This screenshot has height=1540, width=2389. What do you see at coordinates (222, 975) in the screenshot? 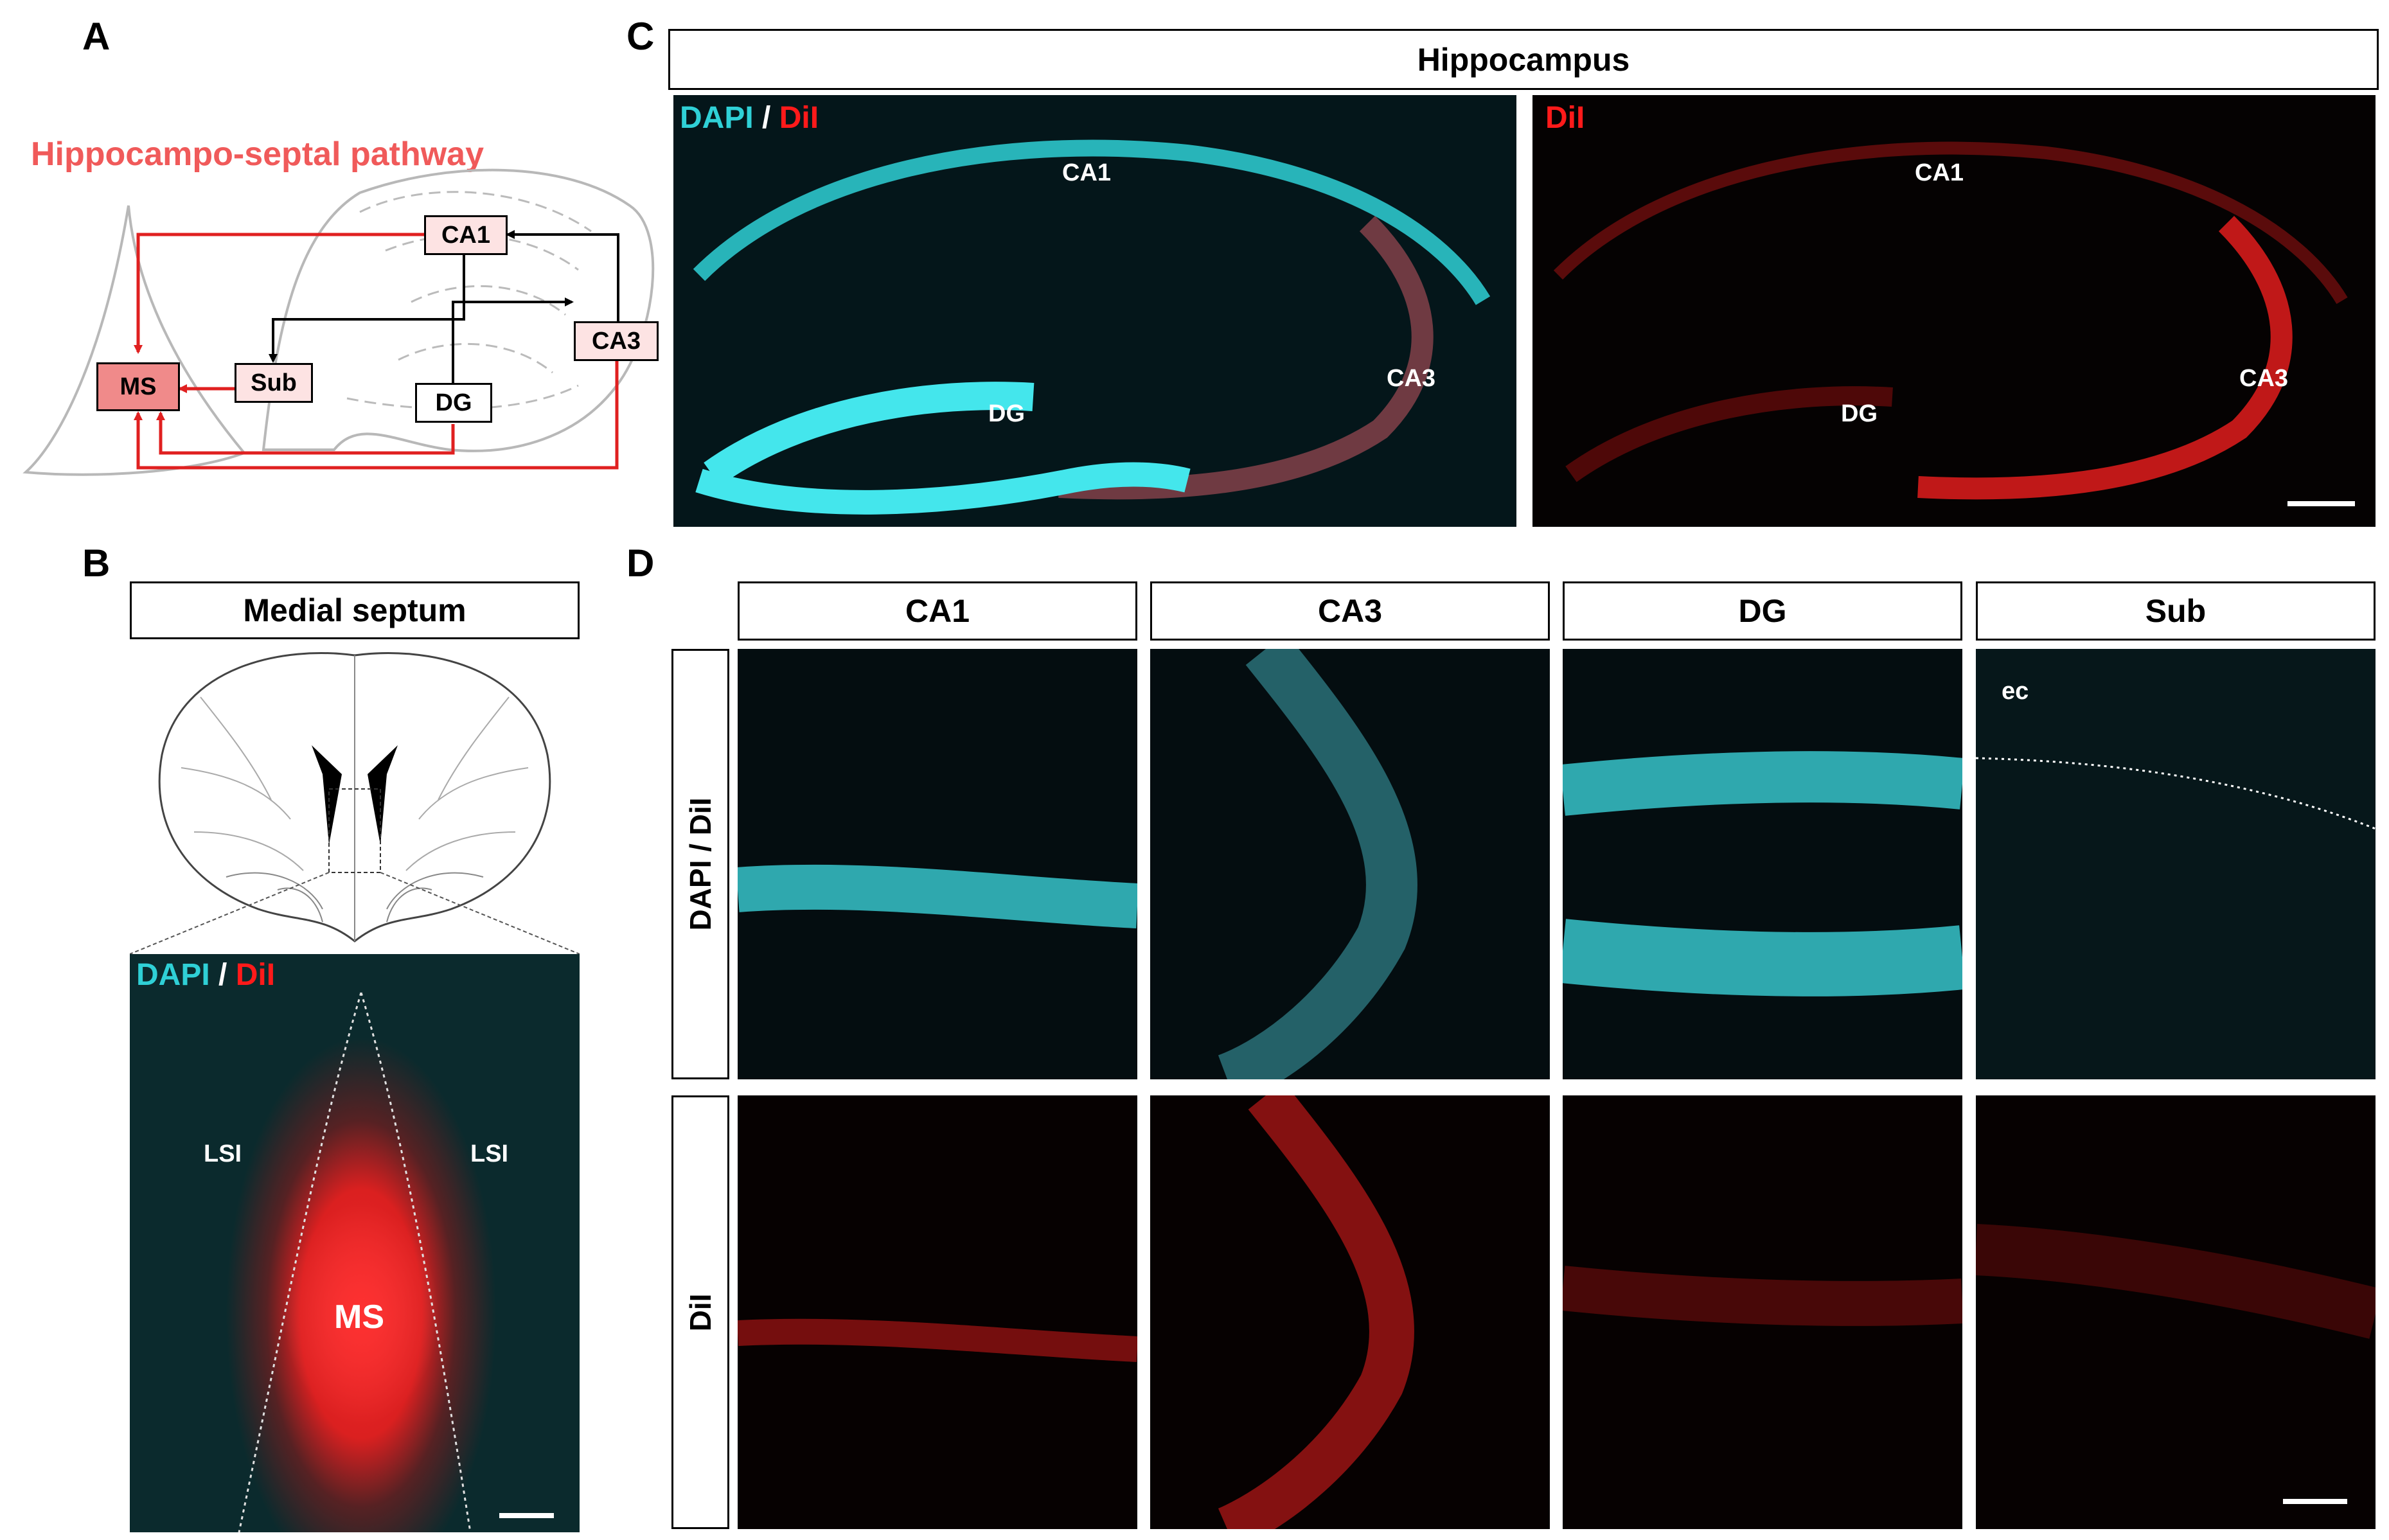
I see `septum-channel-sep: /` at bounding box center [222, 975].